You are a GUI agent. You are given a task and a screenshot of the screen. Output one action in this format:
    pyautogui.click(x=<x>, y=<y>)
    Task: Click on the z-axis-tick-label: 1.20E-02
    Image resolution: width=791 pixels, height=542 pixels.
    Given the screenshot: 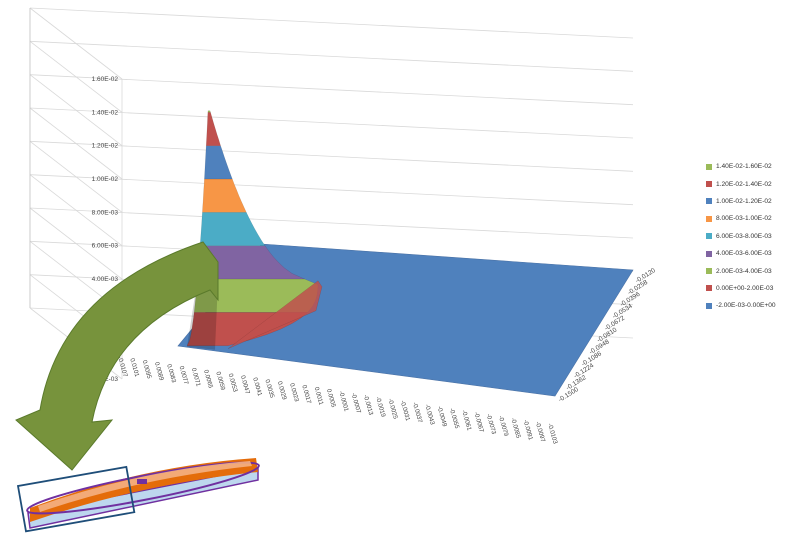 What is the action you would take?
    pyautogui.click(x=105, y=146)
    